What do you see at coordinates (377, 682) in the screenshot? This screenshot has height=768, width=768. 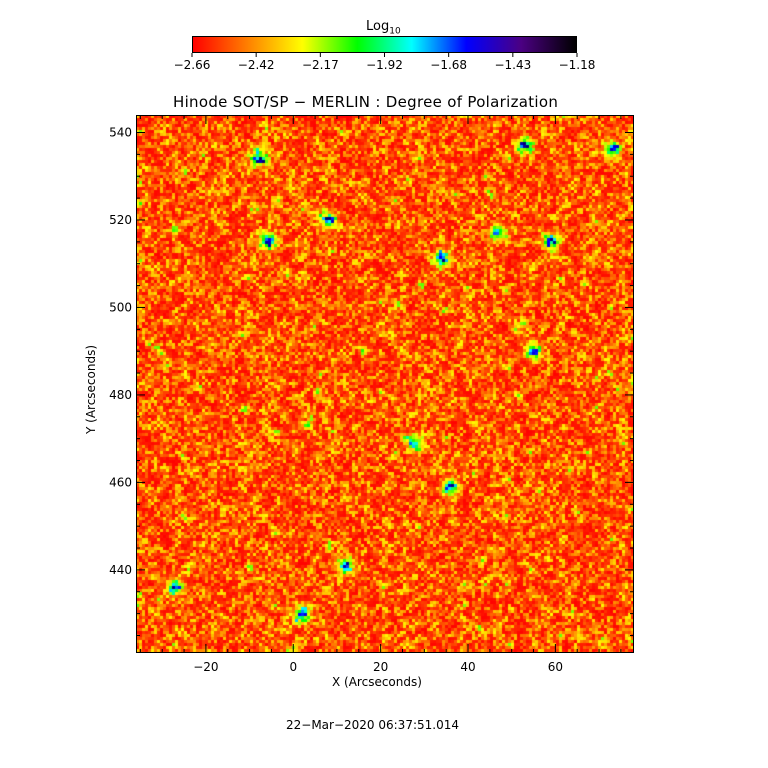 I see `x-axis-label: X (Arcseconds)` at bounding box center [377, 682].